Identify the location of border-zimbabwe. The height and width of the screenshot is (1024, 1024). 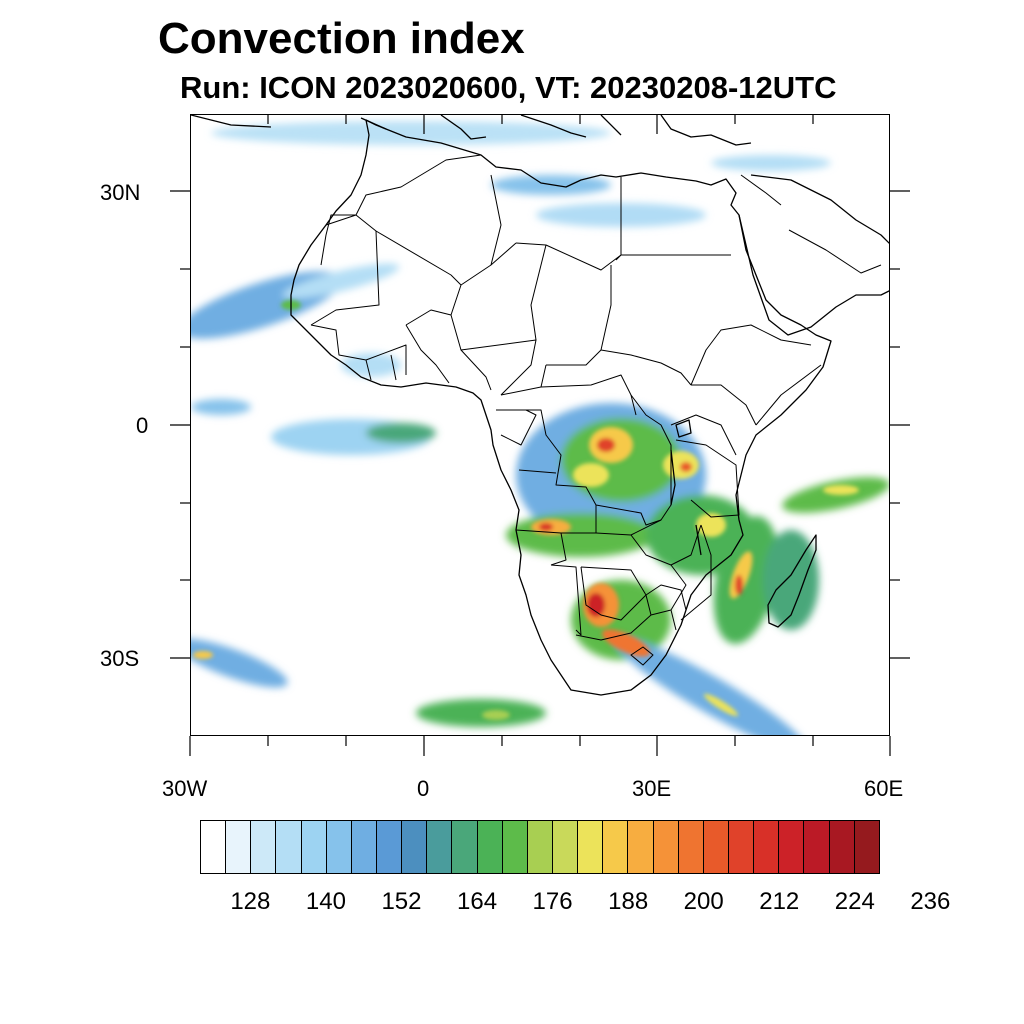
(666, 597).